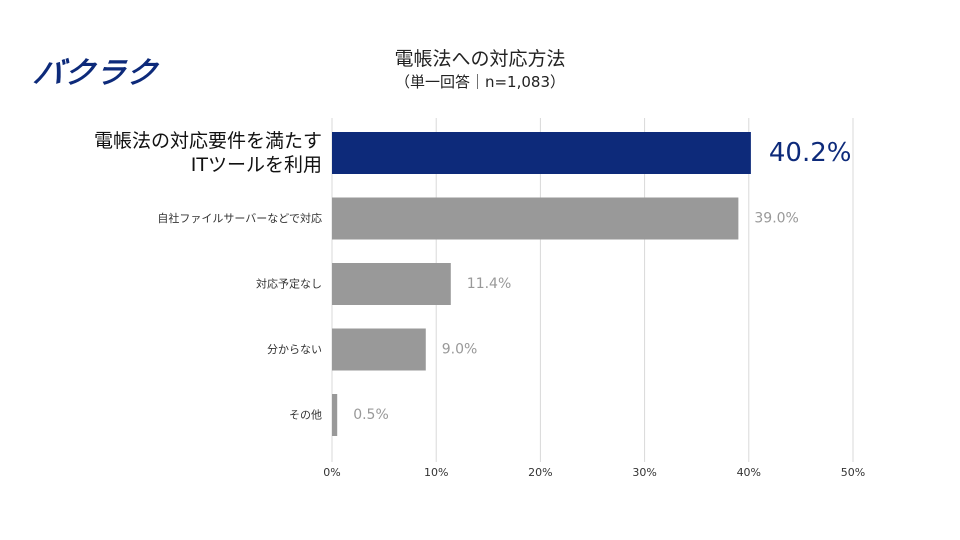  I want to click on x-tick-label-30: 30%, so click(644, 472).